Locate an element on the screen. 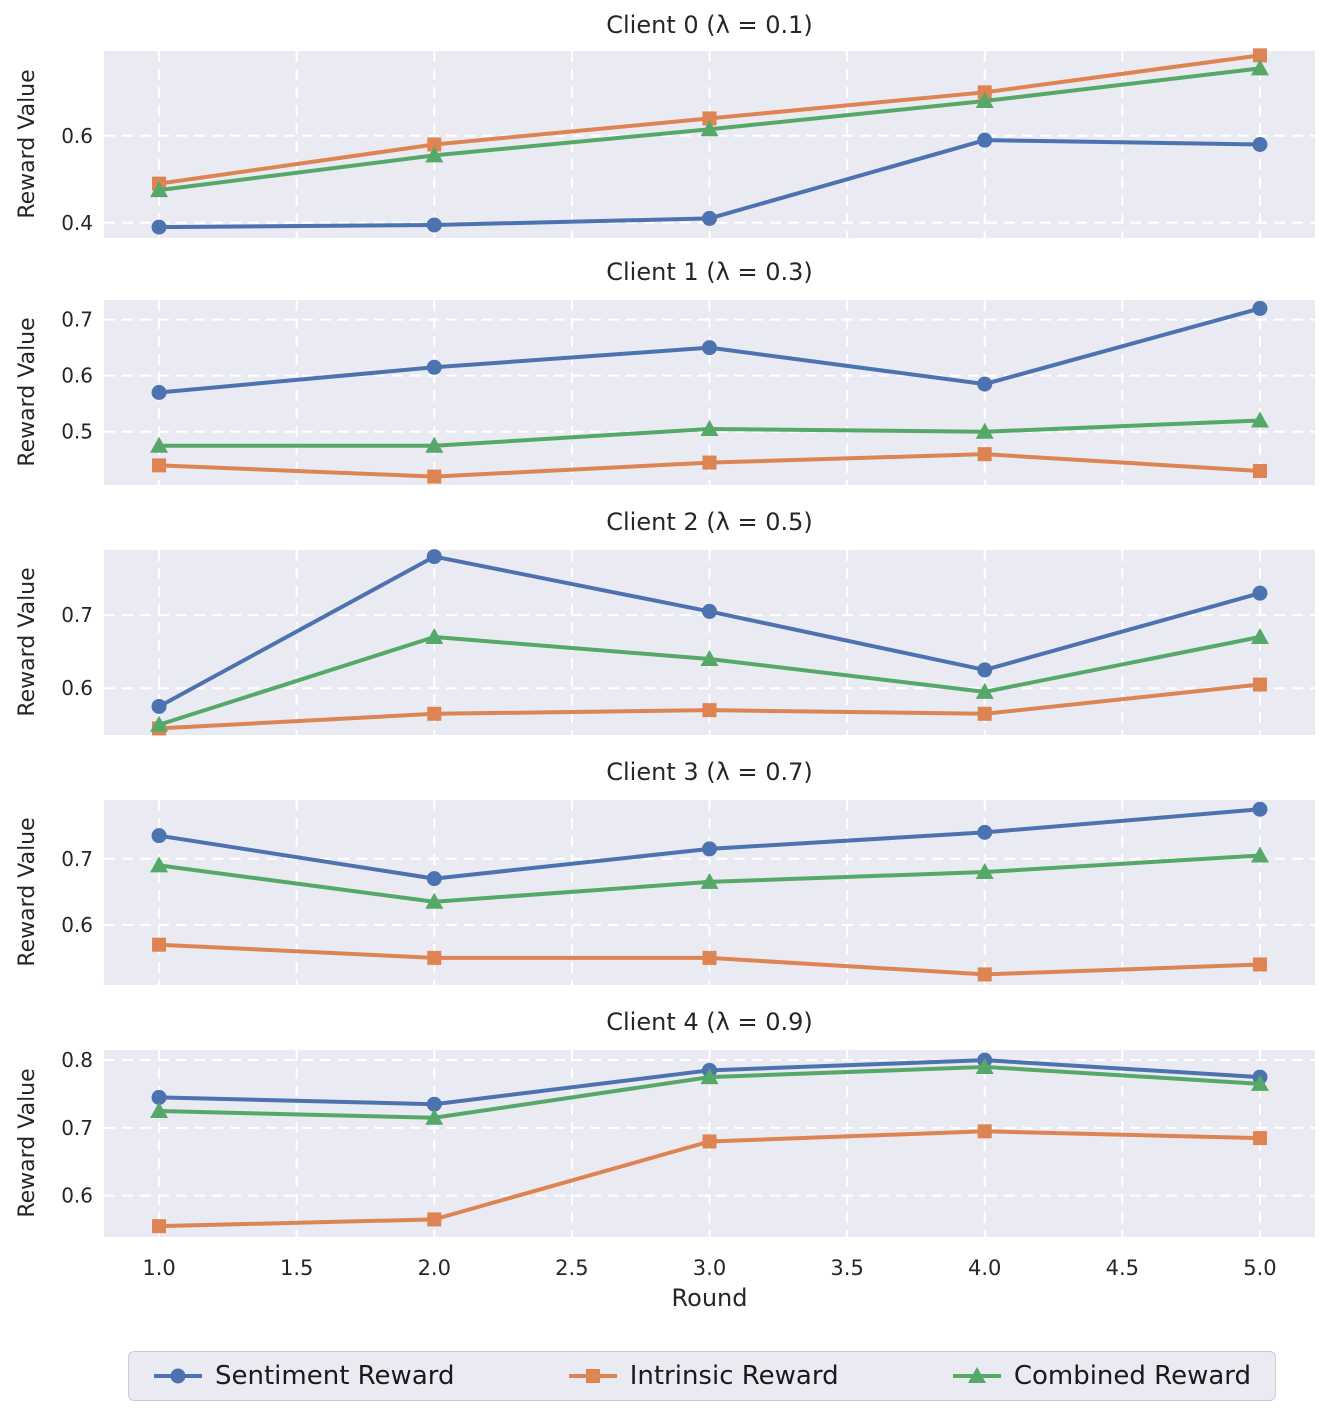  x-tick-label: 1.0 is located at coordinates (158, 1268).